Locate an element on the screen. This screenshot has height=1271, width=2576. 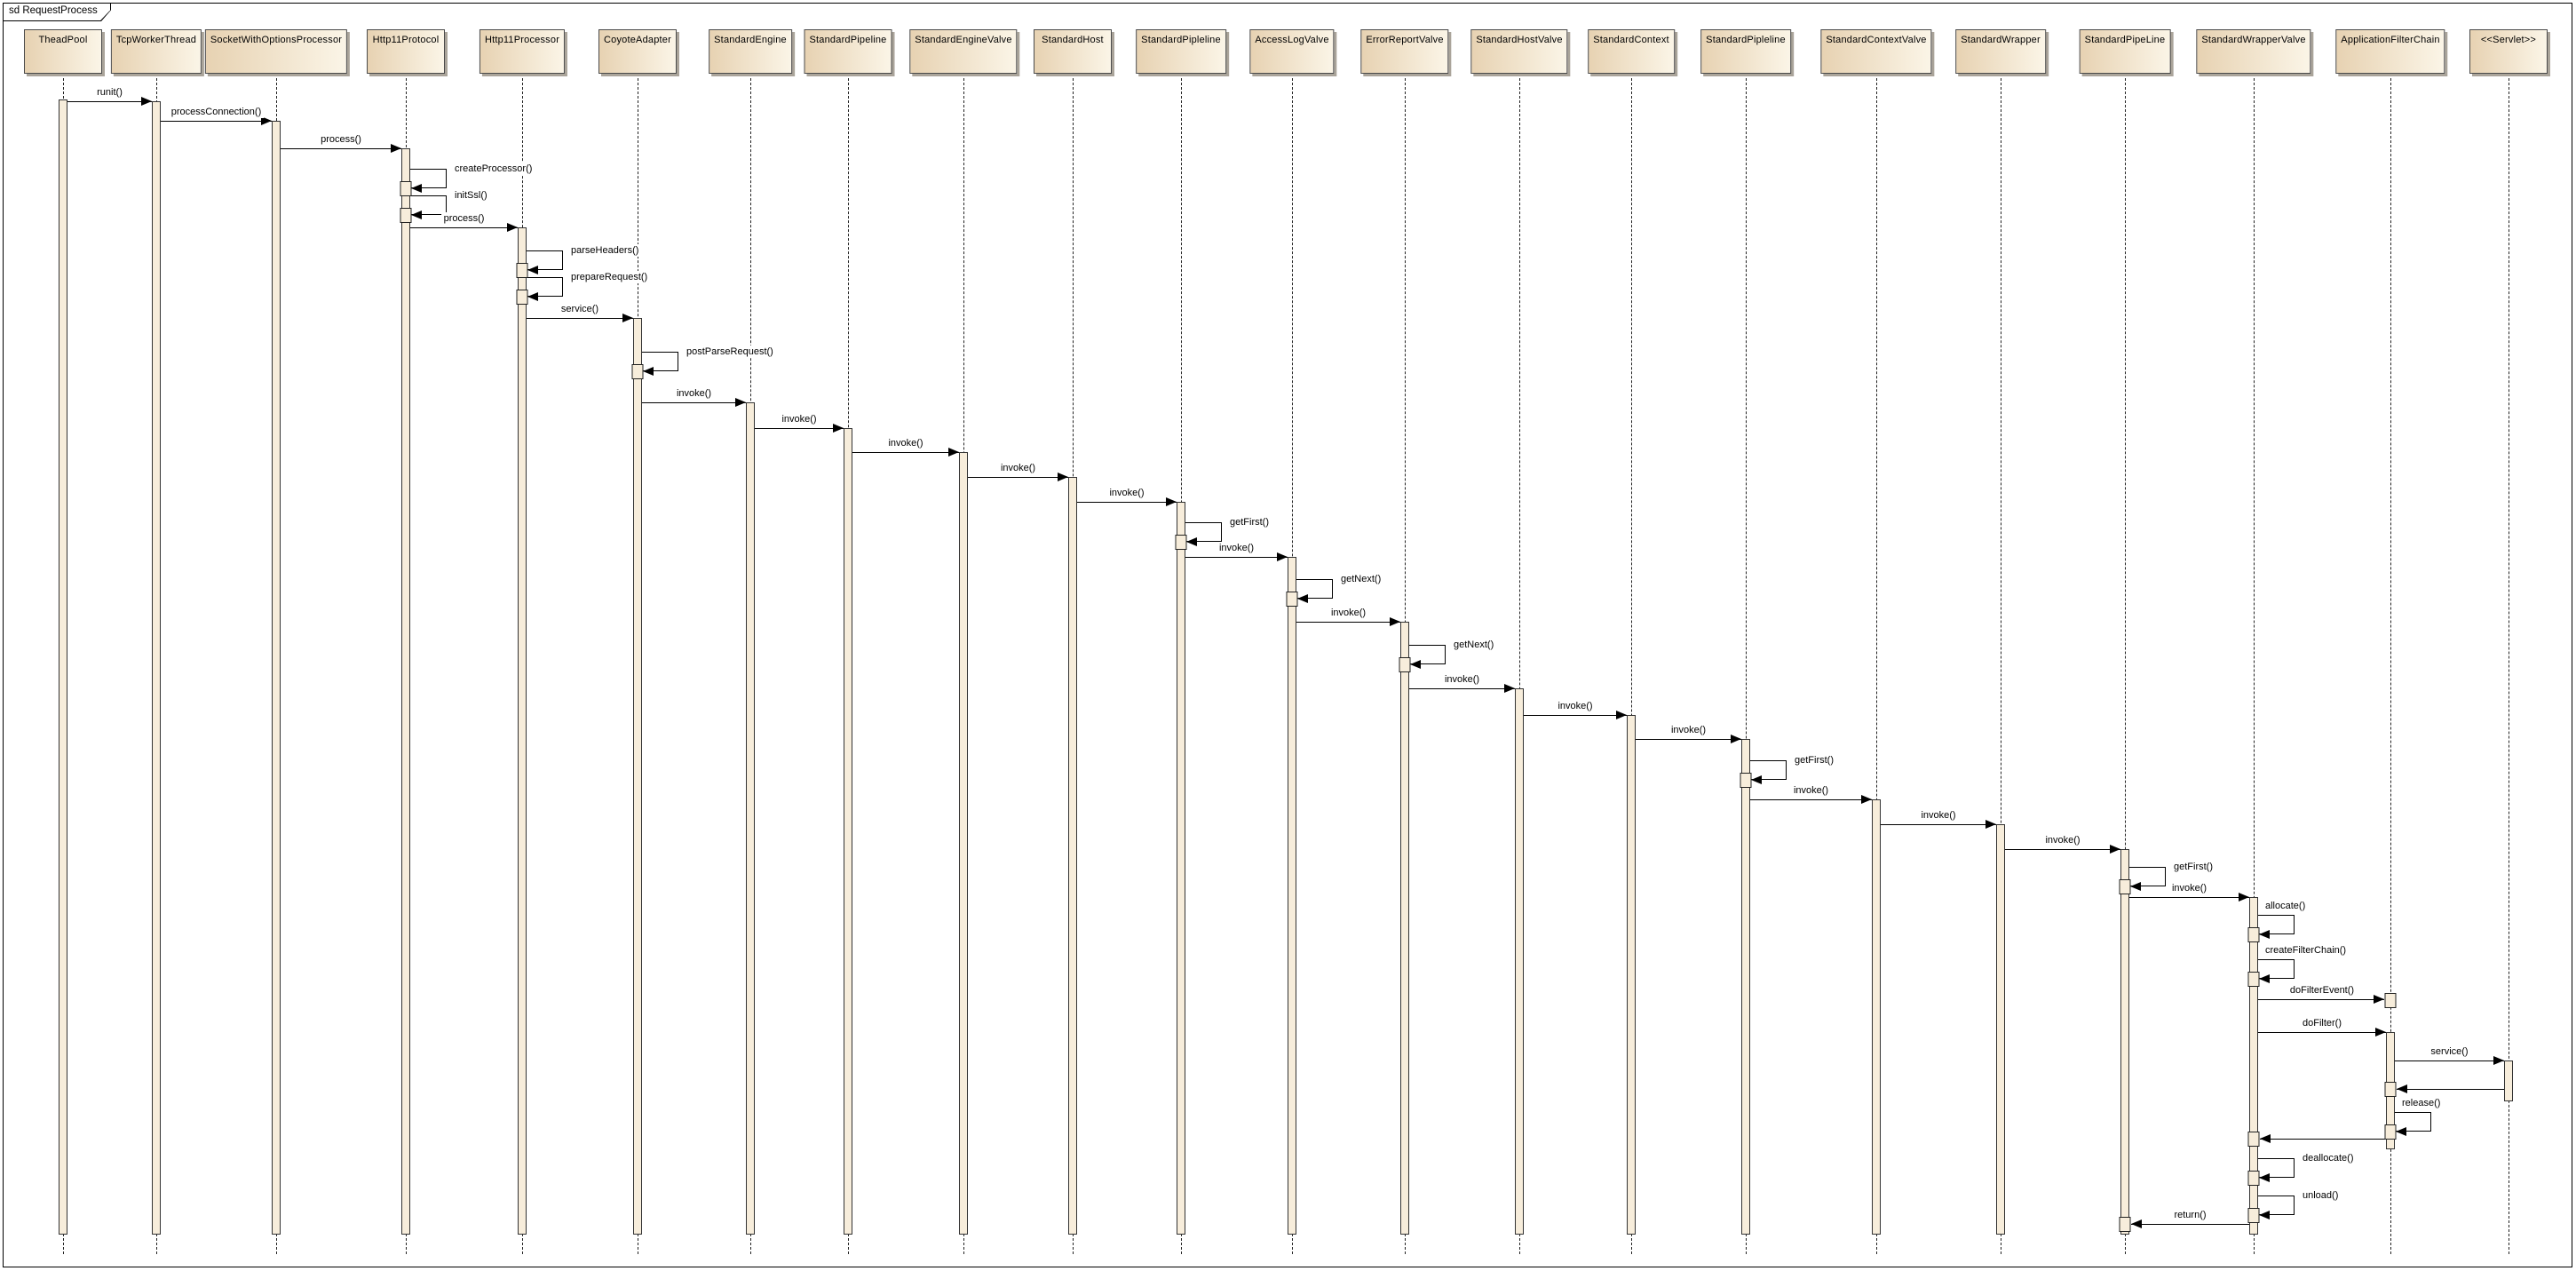
lifeline-head: ApplicationFilterChain is located at coordinates (2390, 51).